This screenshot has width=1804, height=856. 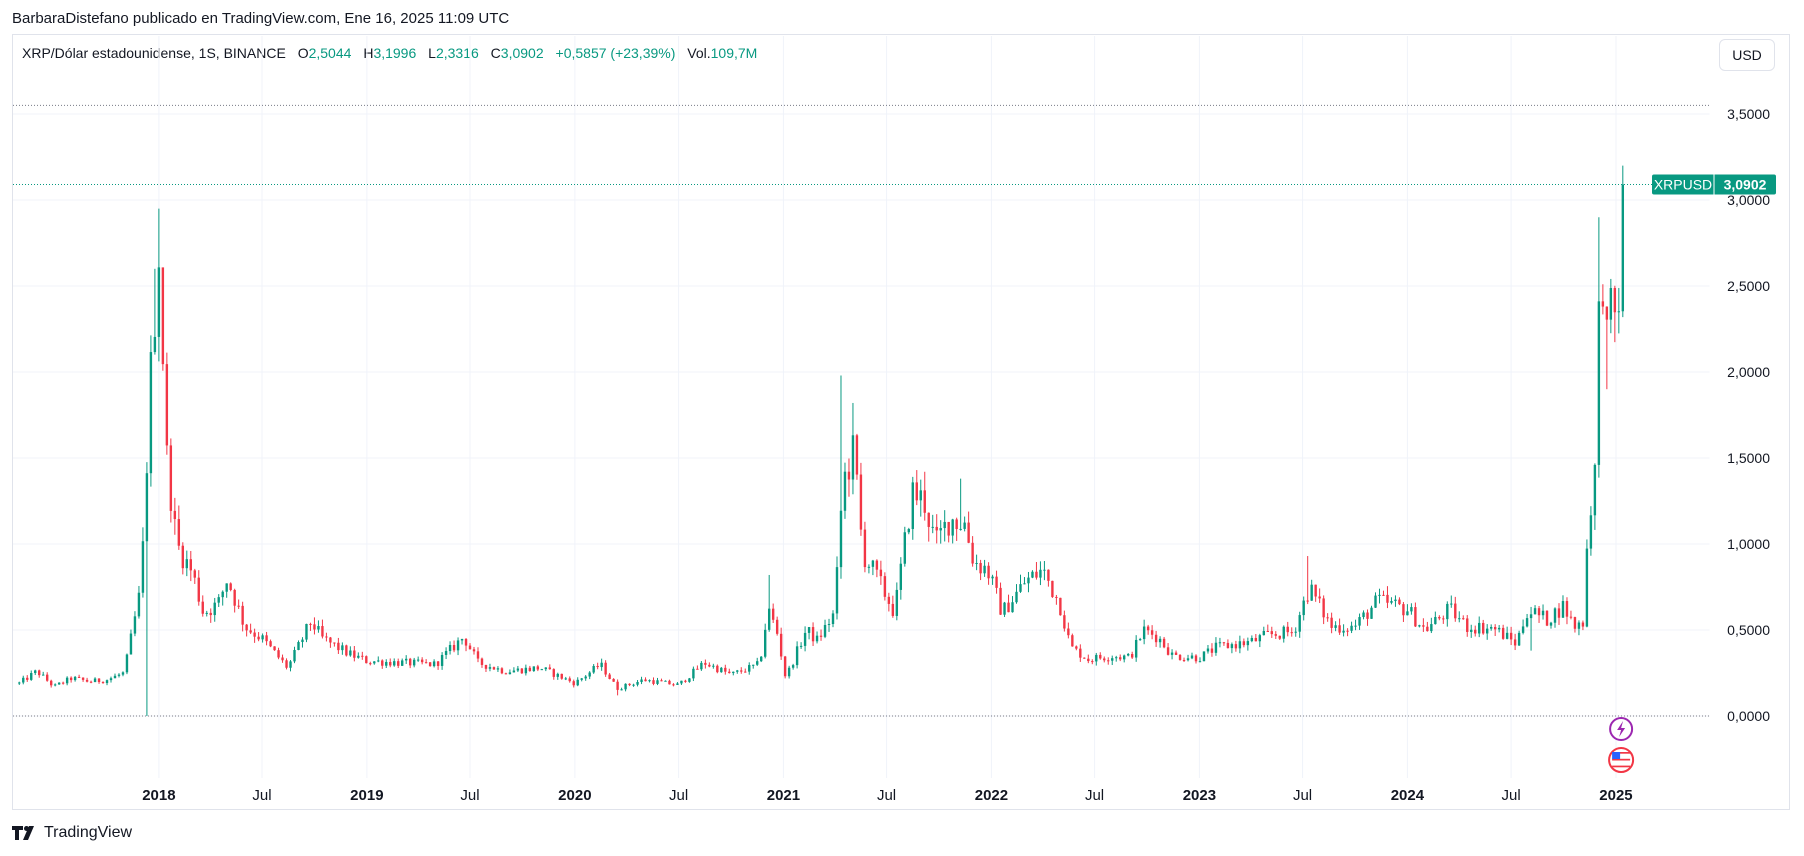 I want to click on flag-canton, so click(x=1616, y=755).